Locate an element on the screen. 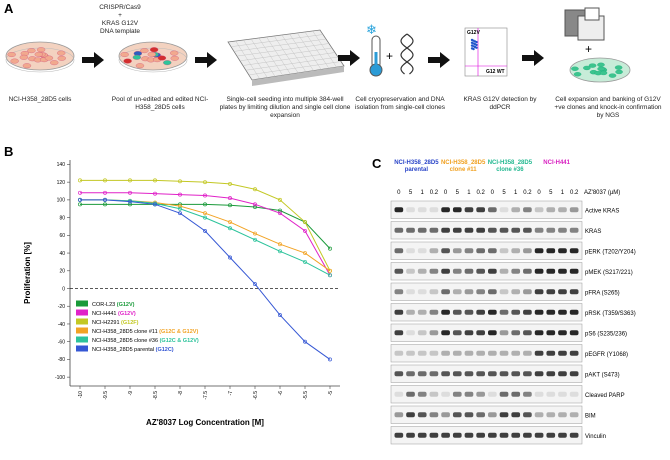 The image size is (670, 460). panel-label: A is located at coordinates (9, 8).